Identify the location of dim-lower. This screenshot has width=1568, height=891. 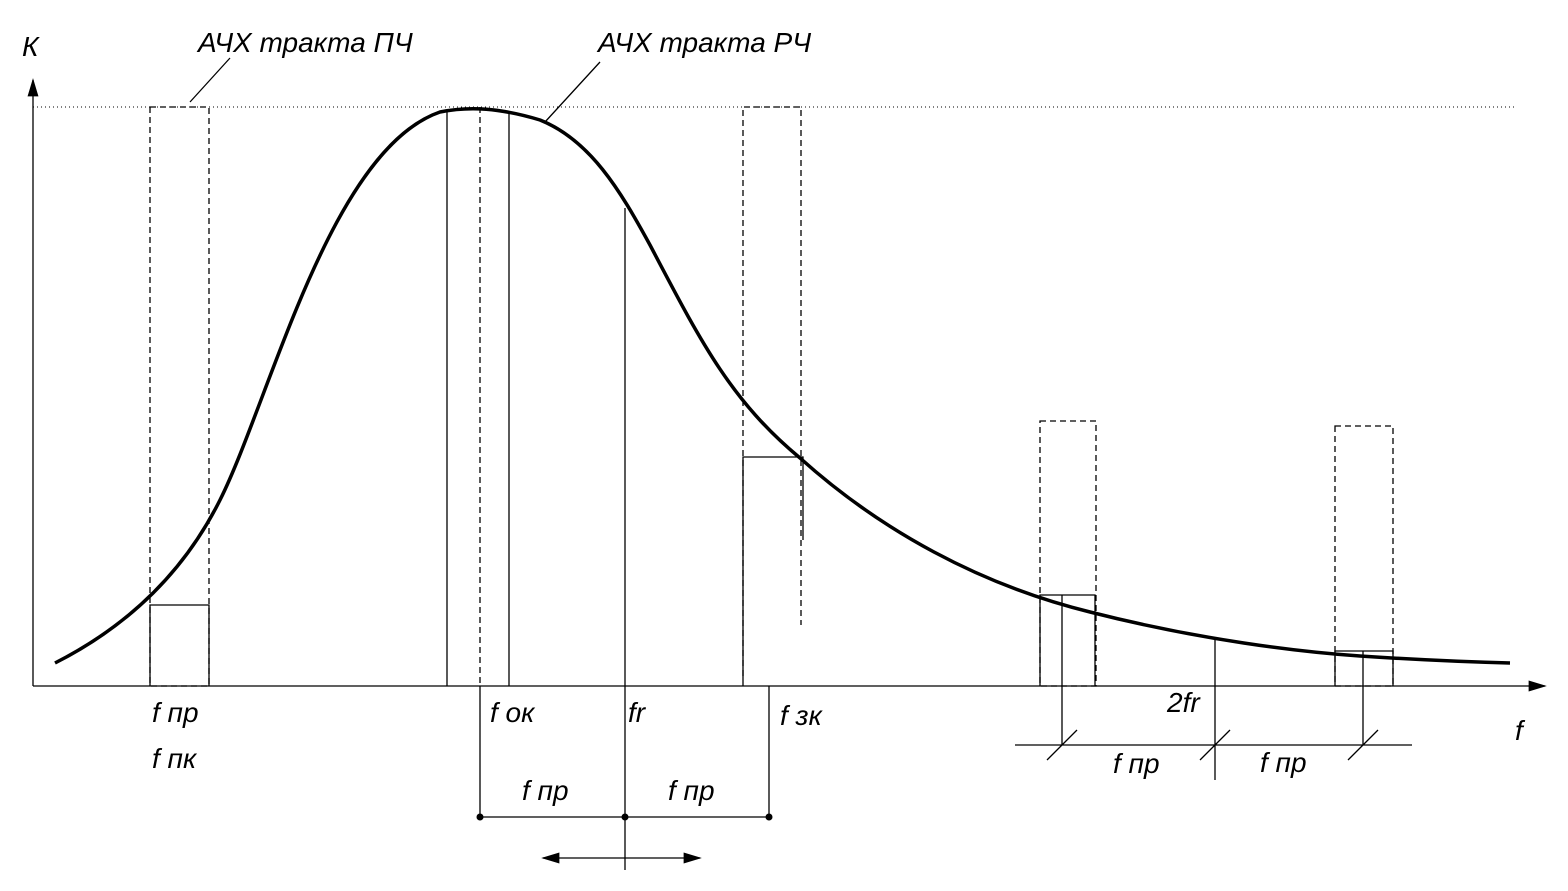
(624, 539).